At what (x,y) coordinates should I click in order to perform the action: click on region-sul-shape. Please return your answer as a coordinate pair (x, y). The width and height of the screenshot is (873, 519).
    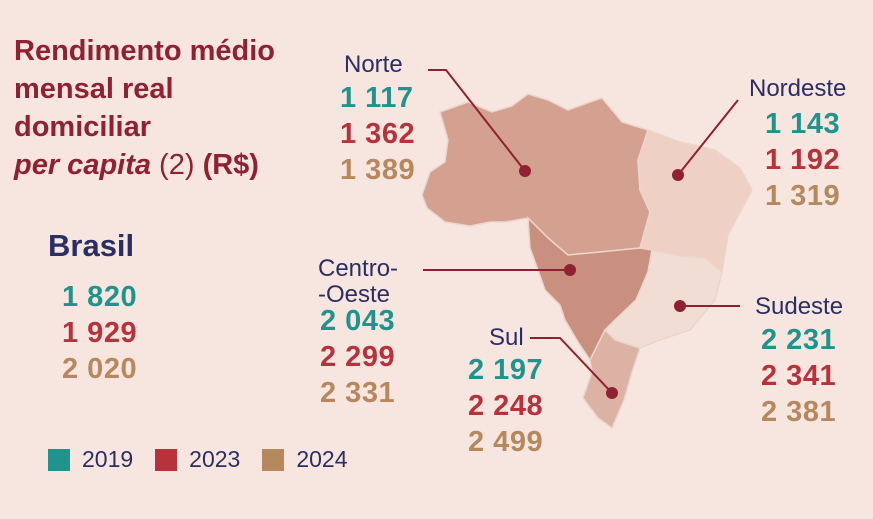
    Looking at the image, I should click on (611, 379).